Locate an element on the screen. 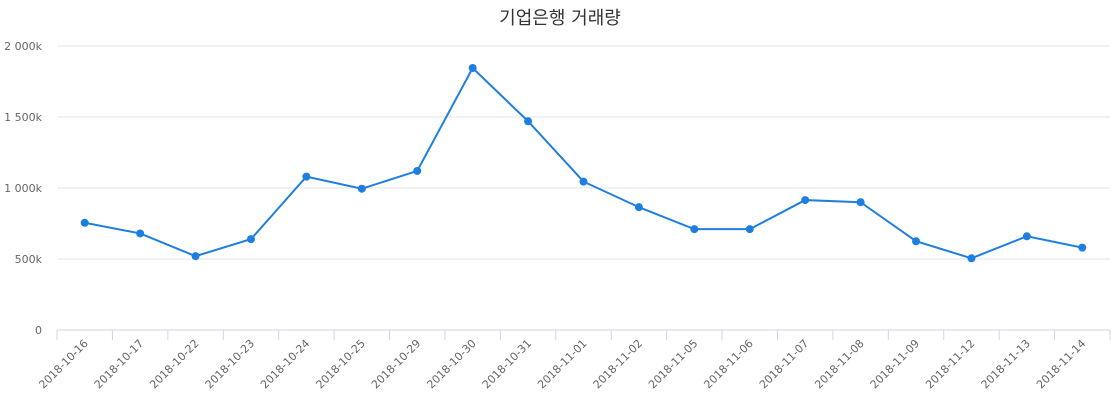 The width and height of the screenshot is (1120, 400). x-tick-label: 2018-10-17 is located at coordinates (119, 364).